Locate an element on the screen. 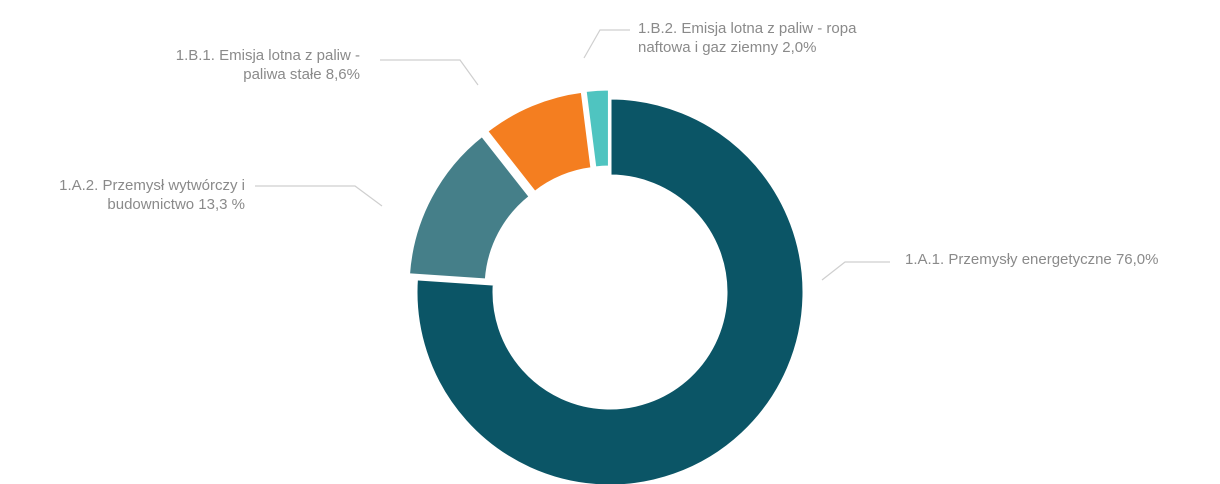  category-label: 1.A.2. Przemysł wytwórczy i budownictwo is located at coordinates (152, 195).